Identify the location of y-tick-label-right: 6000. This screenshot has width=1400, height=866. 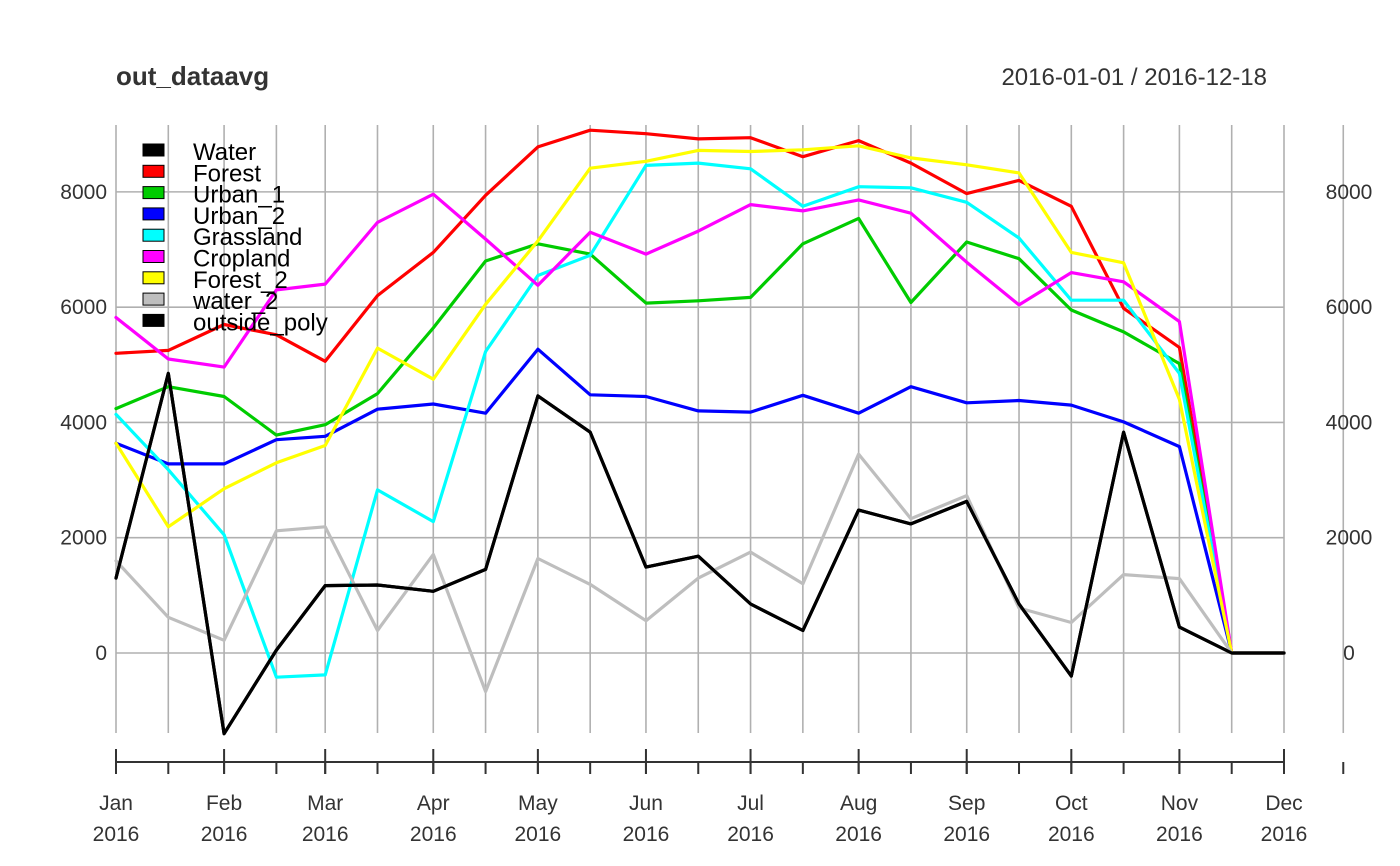
(1349, 307).